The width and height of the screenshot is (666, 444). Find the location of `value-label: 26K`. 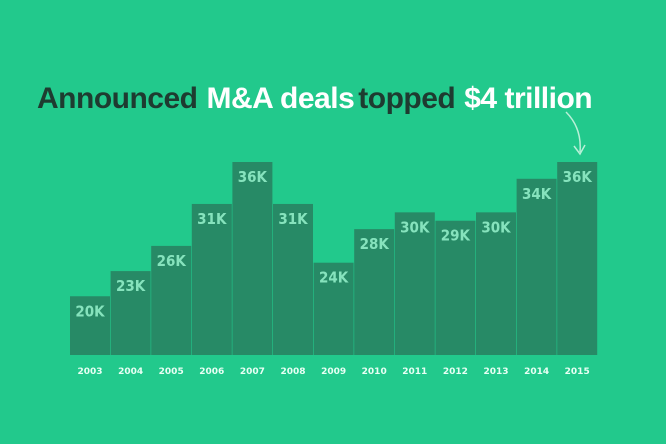

value-label: 26K is located at coordinates (172, 261).